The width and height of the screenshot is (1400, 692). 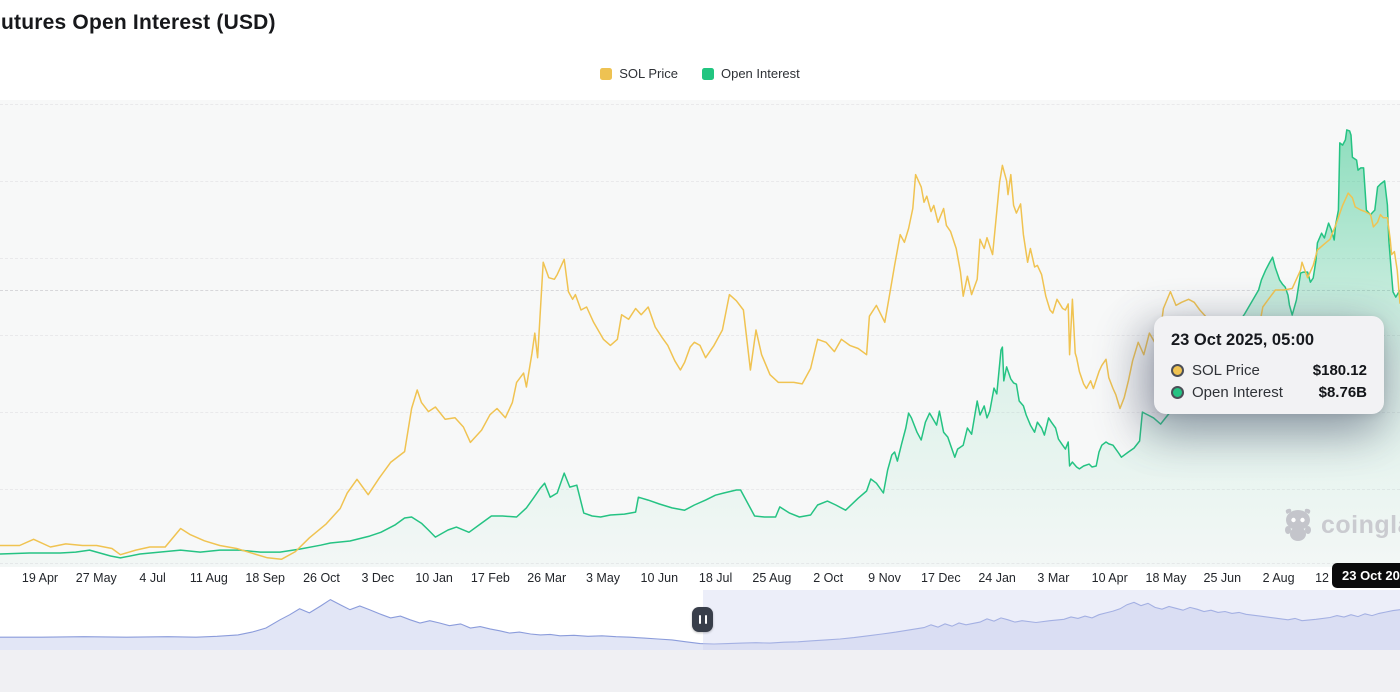 I want to click on coinglass-mascot-icon, so click(x=1298, y=524).